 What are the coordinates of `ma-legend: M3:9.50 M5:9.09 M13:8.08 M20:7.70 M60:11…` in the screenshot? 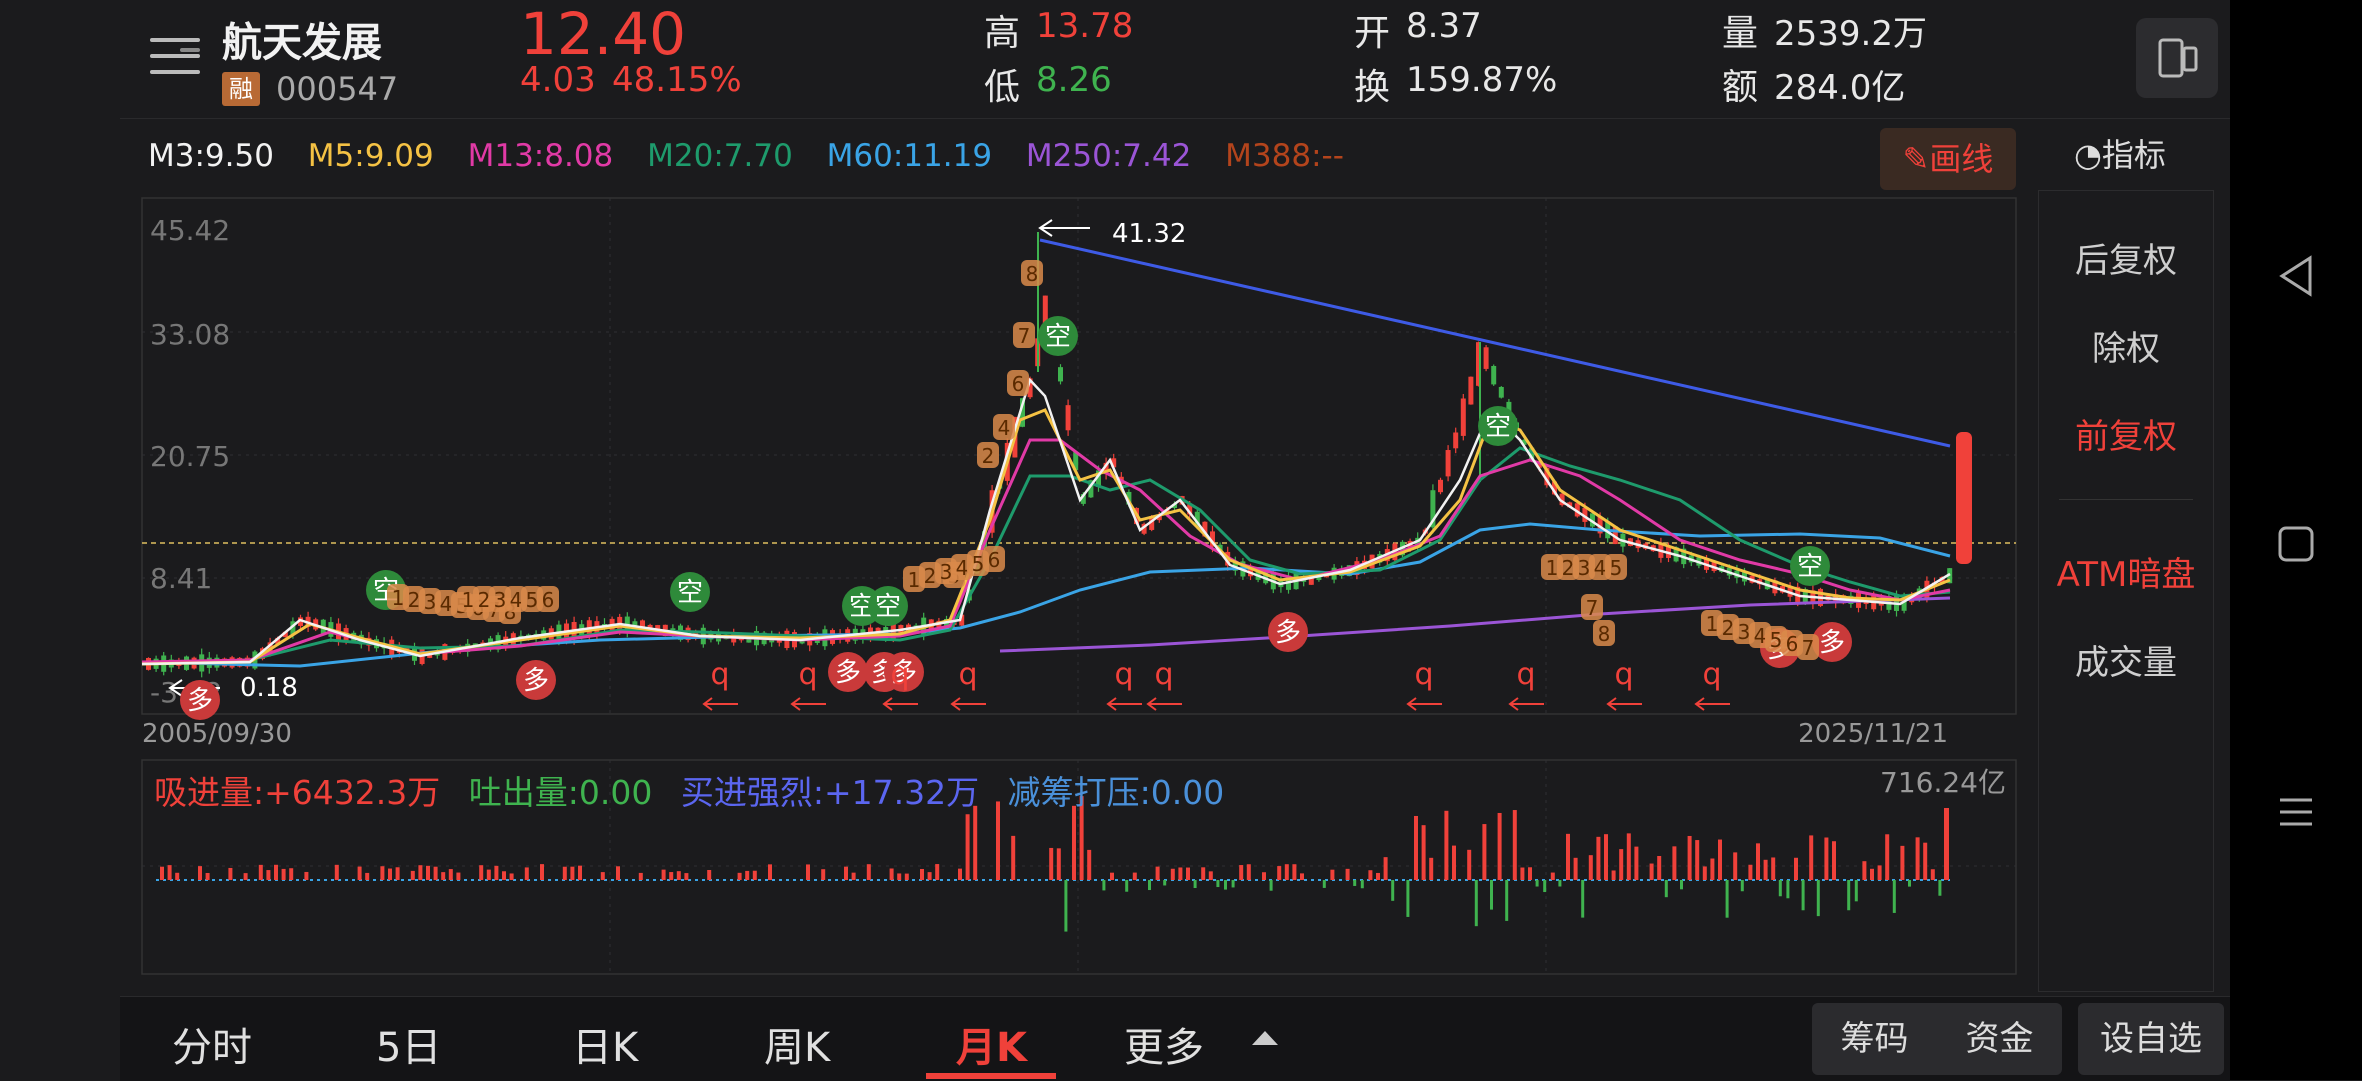 It's located at (758, 156).